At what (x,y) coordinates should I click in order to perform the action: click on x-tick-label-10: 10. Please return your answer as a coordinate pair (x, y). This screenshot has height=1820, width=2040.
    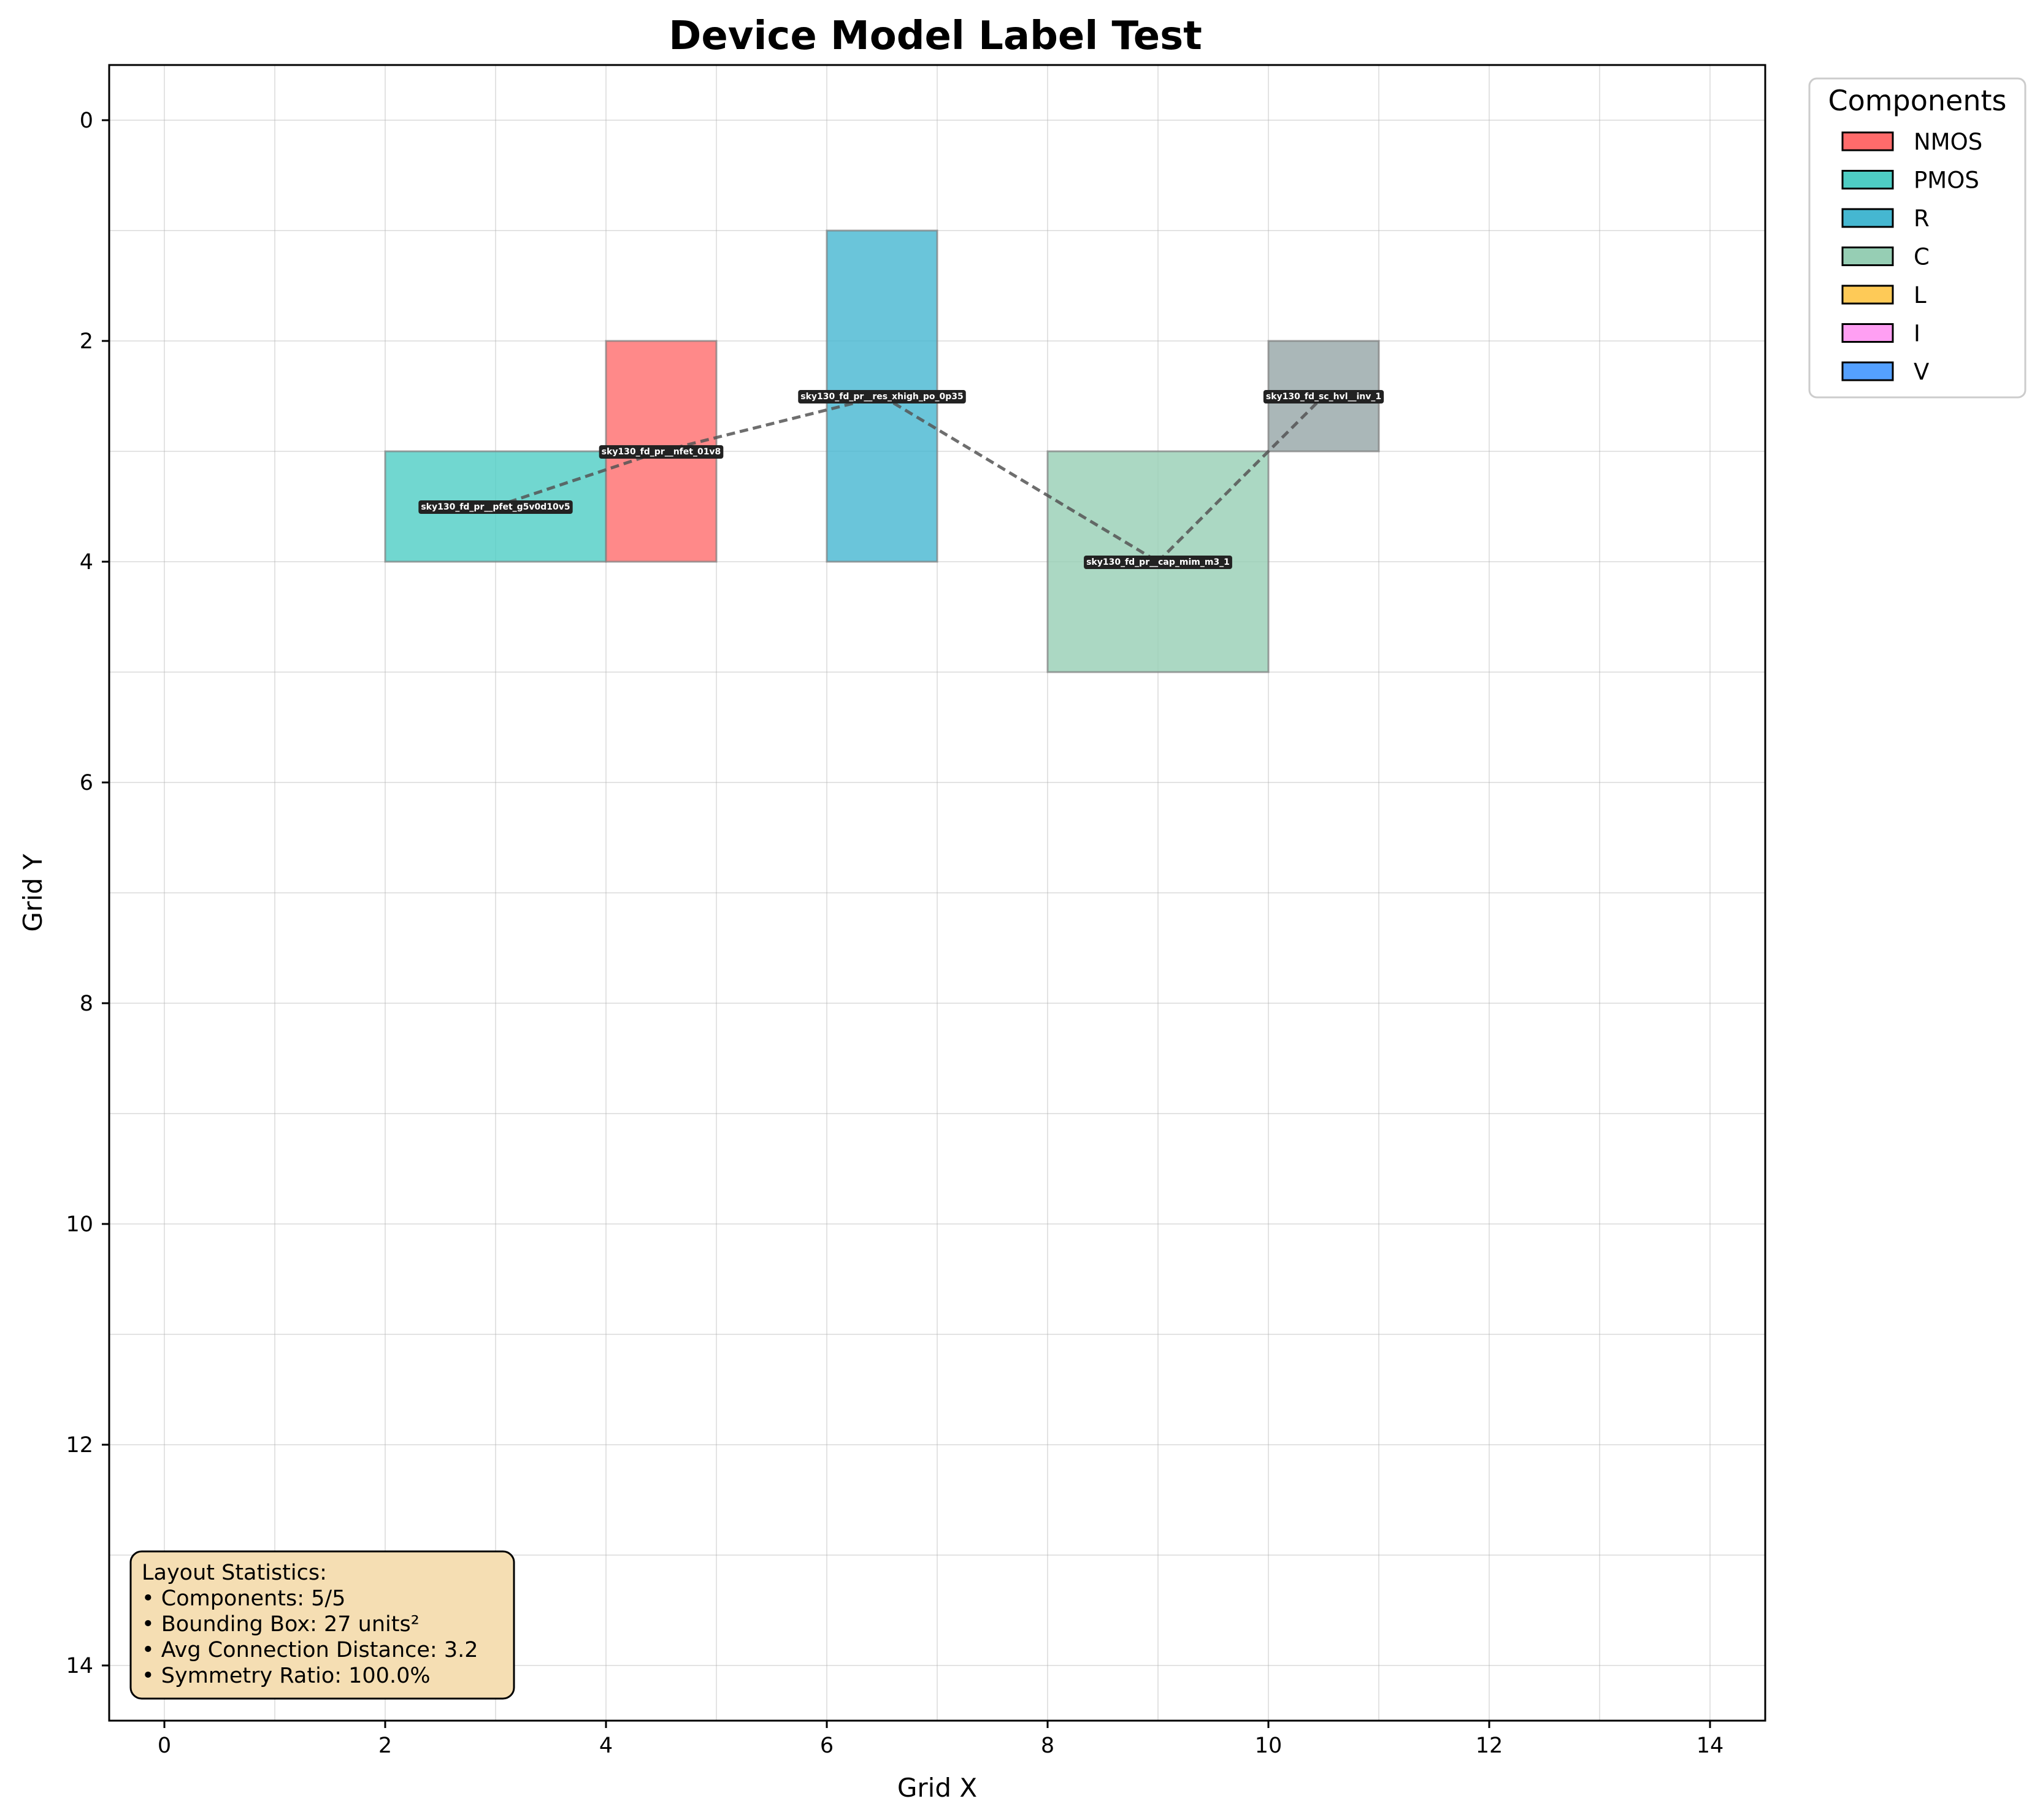
    Looking at the image, I should click on (1269, 1746).